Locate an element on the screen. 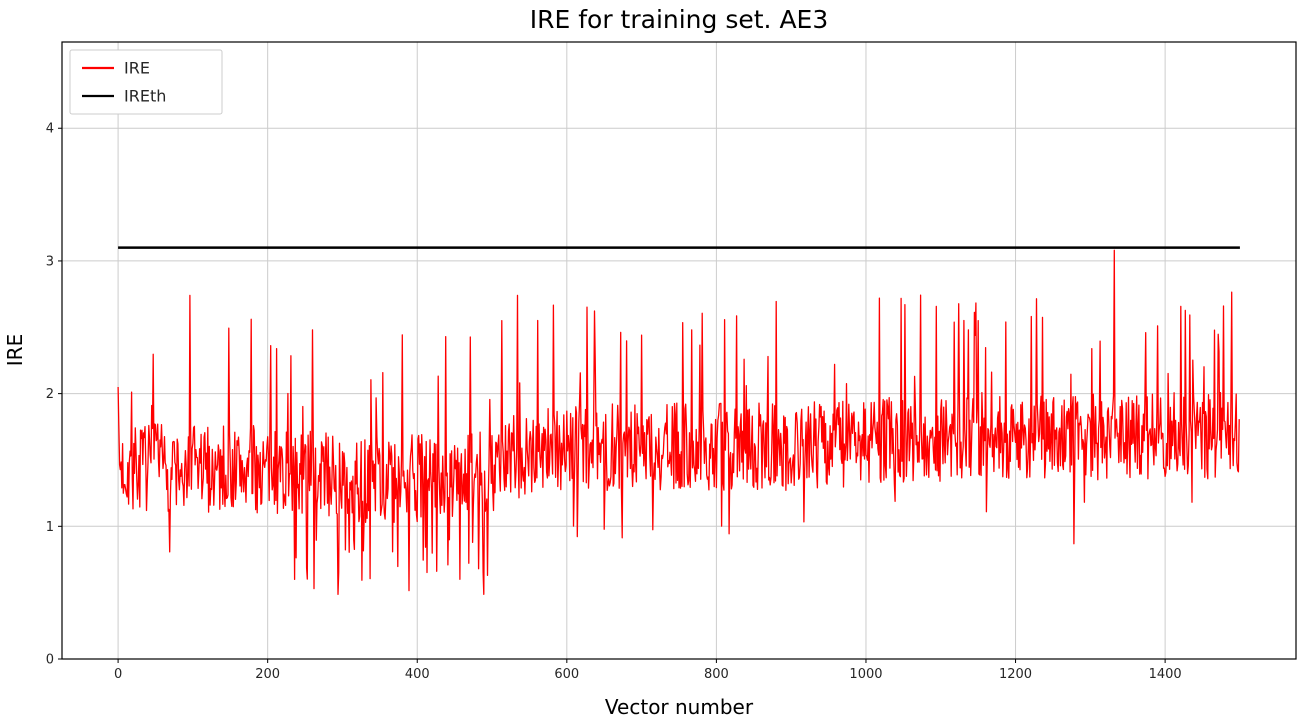 The width and height of the screenshot is (1312, 727). y-tick-label: 4 is located at coordinates (50, 129).